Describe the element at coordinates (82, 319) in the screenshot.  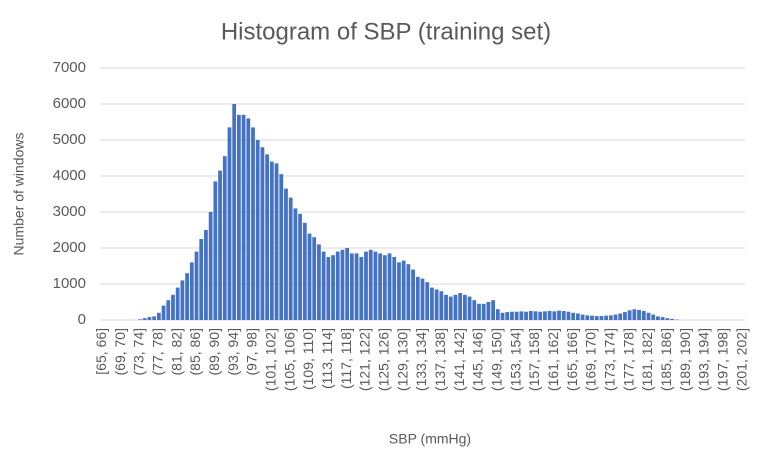
I see `y-tick-label: 0` at that location.